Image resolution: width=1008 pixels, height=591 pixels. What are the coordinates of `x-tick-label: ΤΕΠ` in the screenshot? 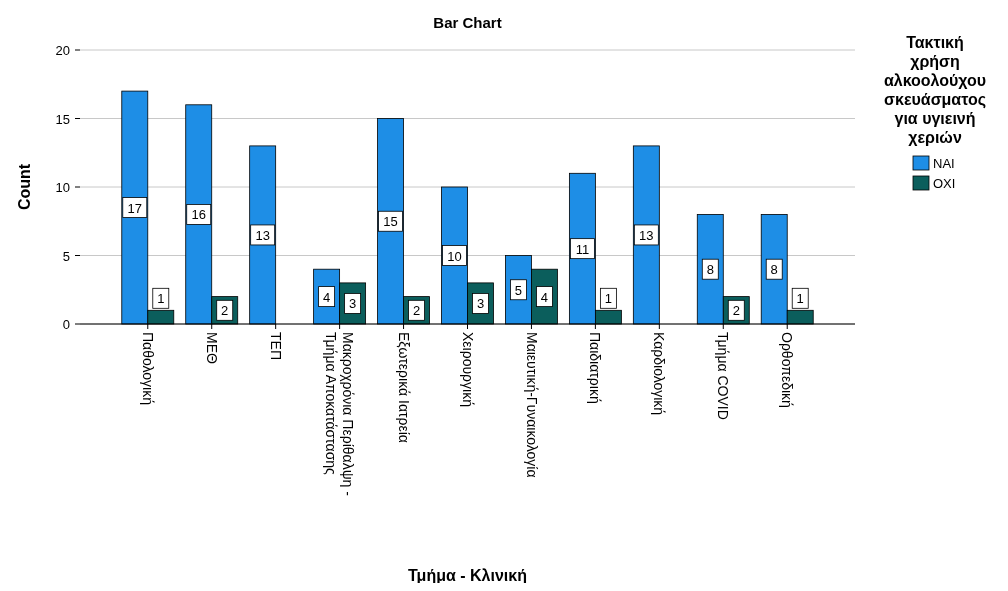 It's located at (275, 346).